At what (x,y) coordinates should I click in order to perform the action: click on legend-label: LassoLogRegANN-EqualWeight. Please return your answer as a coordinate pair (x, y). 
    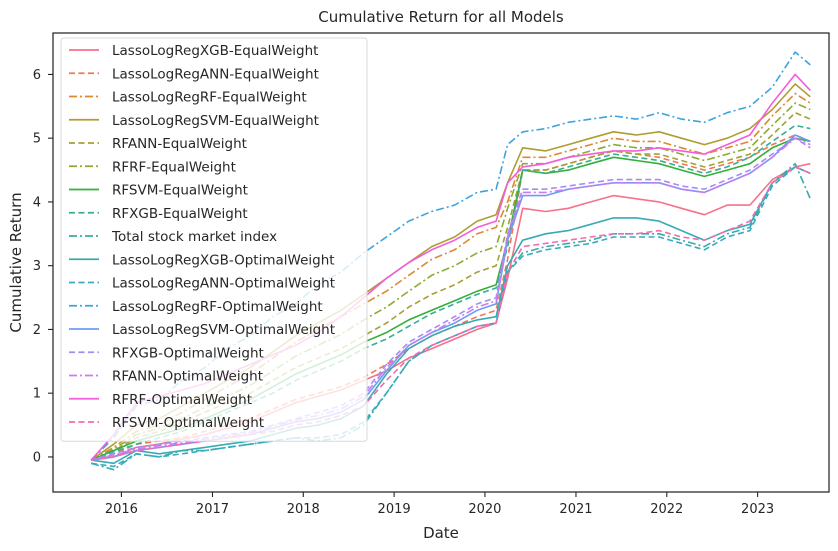
    Looking at the image, I should click on (215, 74).